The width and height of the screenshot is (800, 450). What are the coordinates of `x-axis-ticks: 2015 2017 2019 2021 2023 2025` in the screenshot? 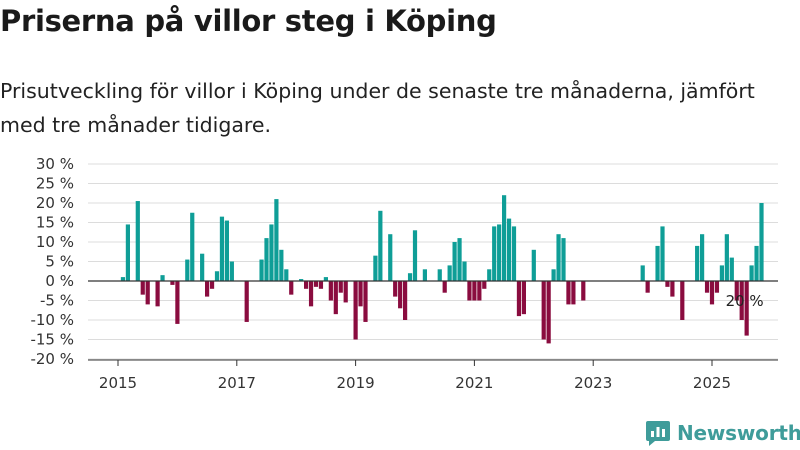 It's located at (415, 376).